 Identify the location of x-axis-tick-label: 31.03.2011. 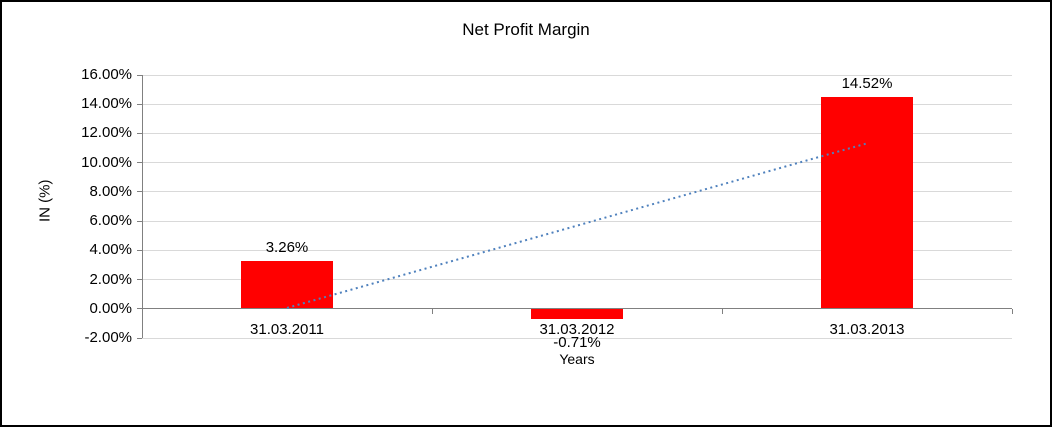
(287, 329).